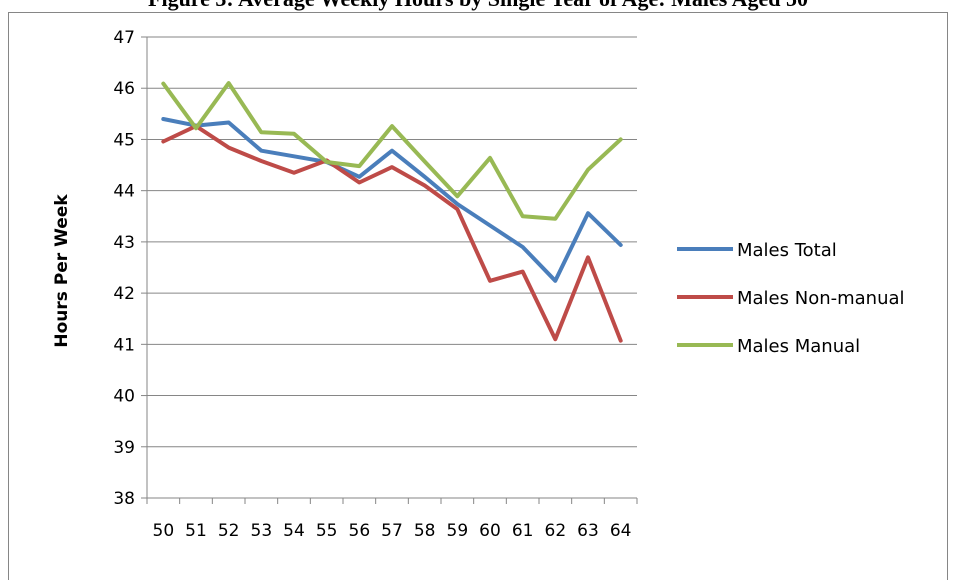  I want to click on y-tick-label: 46, so click(124, 89).